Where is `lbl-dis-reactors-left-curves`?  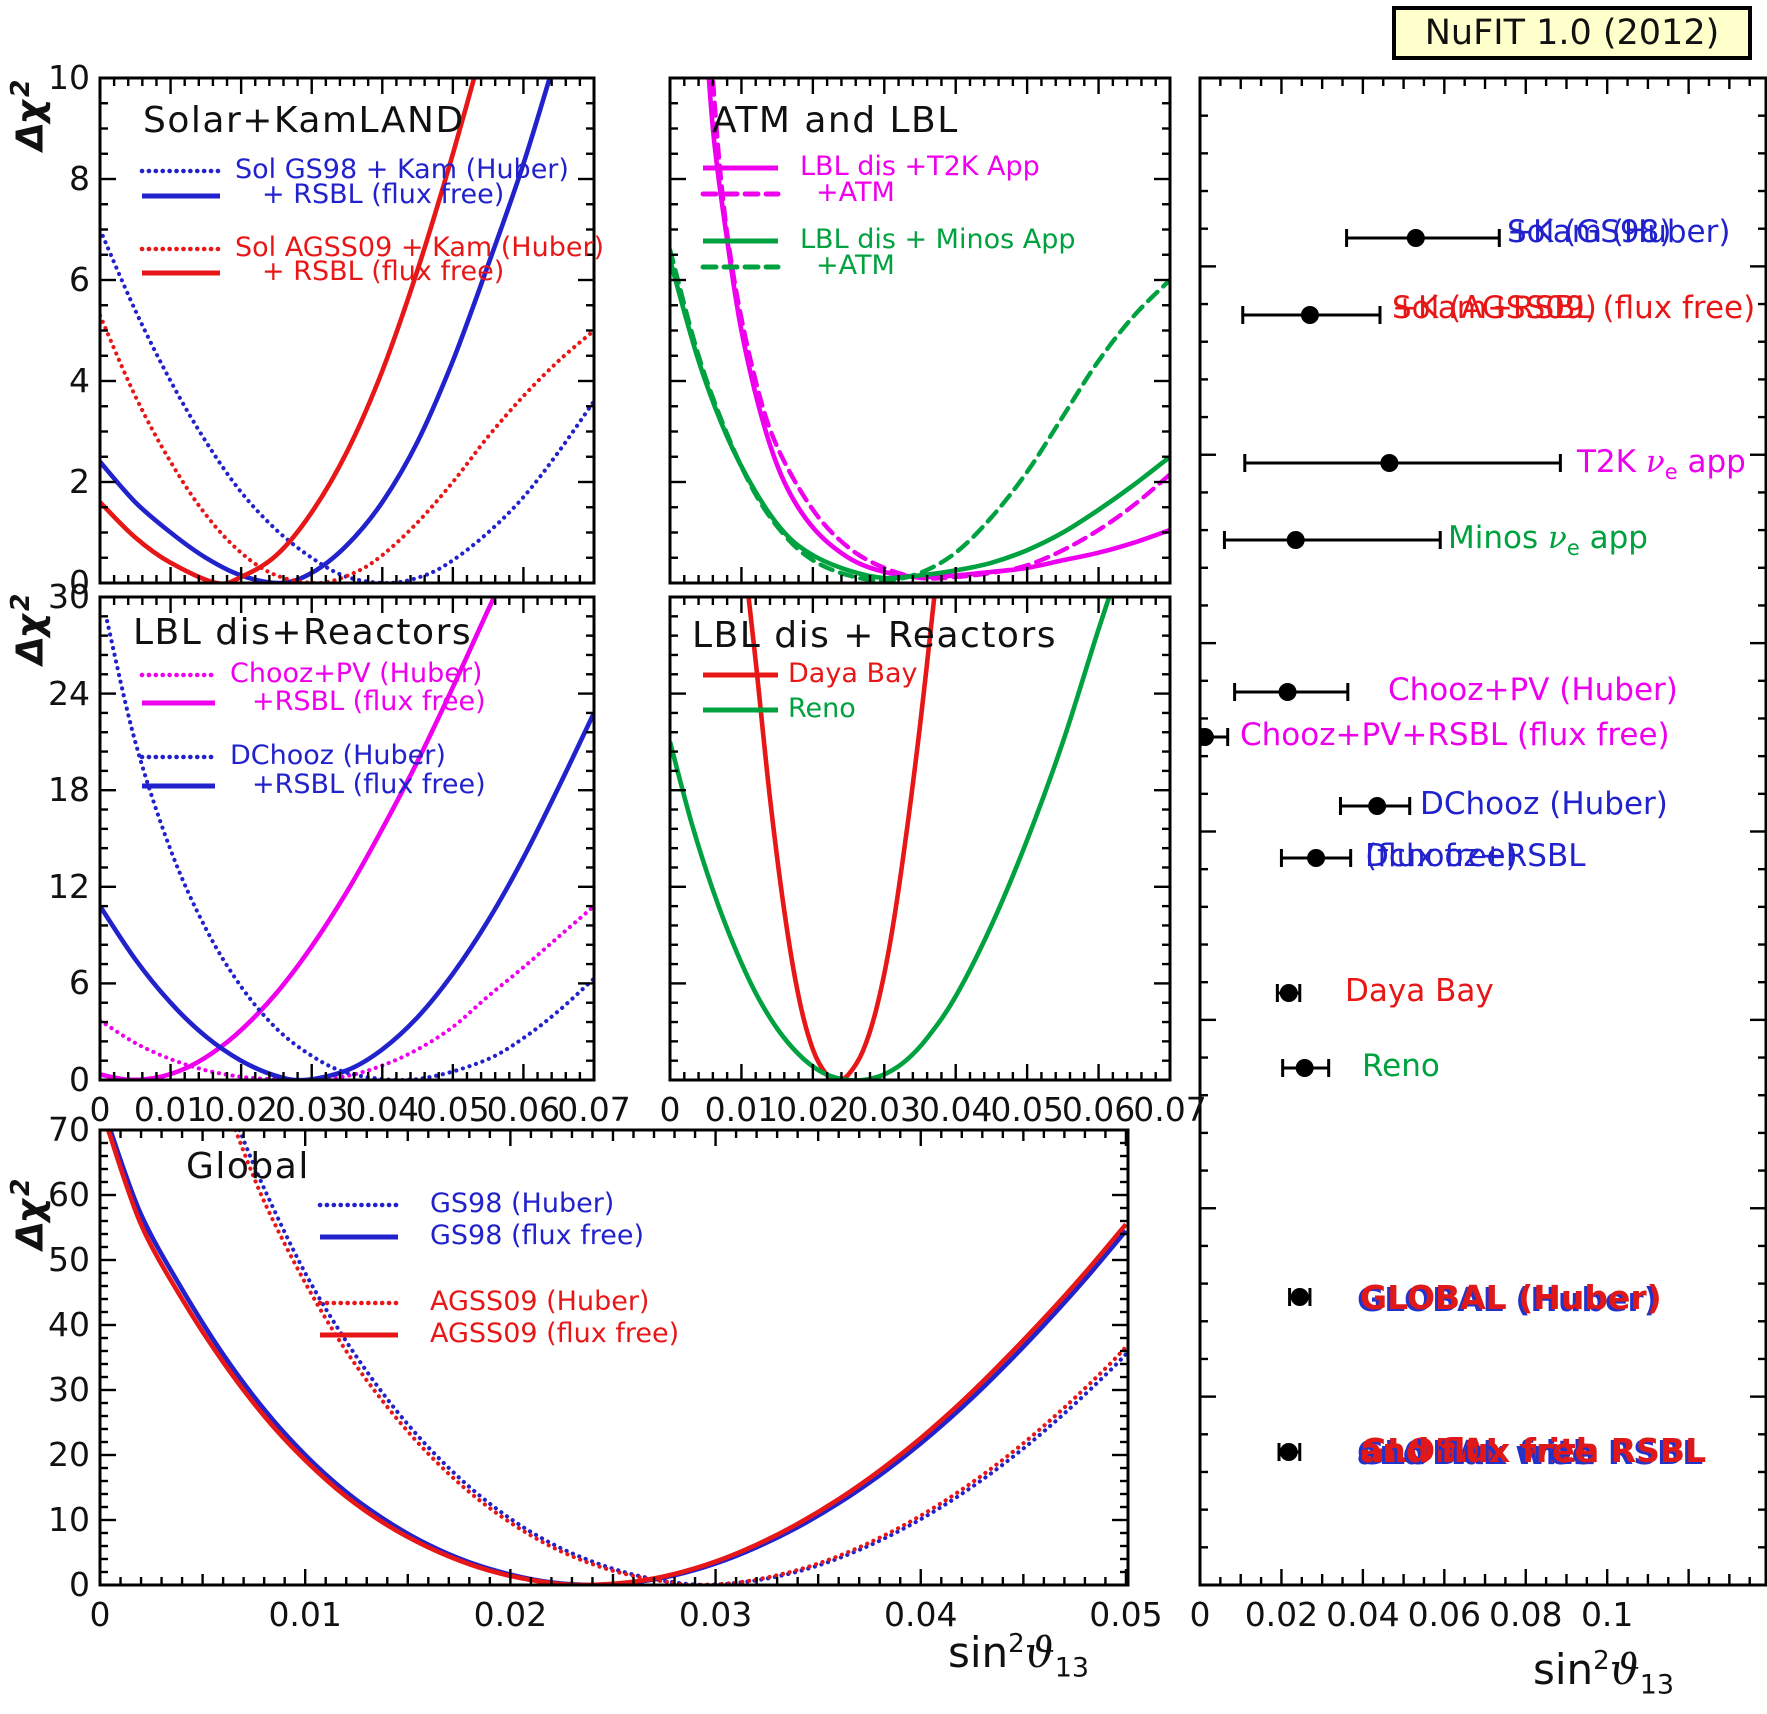 lbl-dis-reactors-left-curves is located at coordinates (347, 838).